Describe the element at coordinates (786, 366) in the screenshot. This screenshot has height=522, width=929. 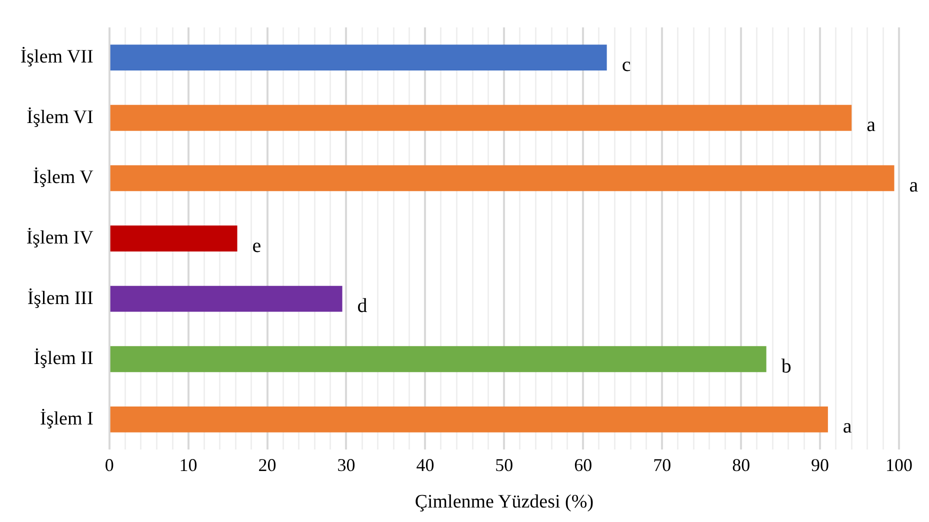
I see `data-label: b` at that location.